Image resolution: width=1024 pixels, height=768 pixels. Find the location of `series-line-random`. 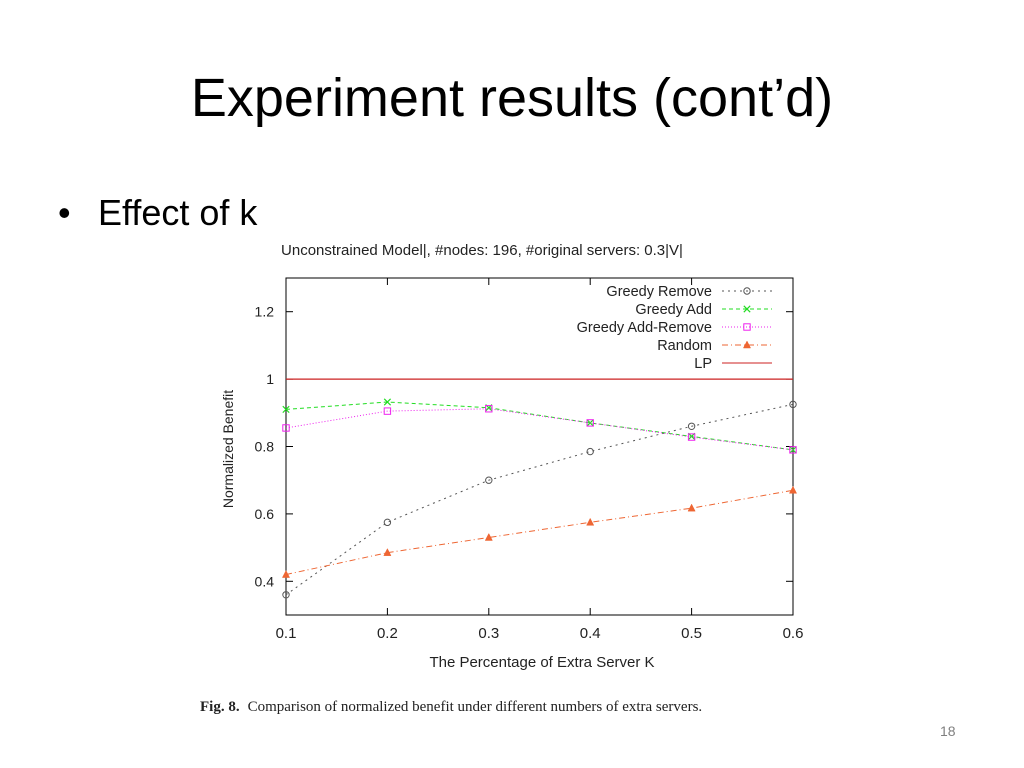

series-line-random is located at coordinates (539, 532).